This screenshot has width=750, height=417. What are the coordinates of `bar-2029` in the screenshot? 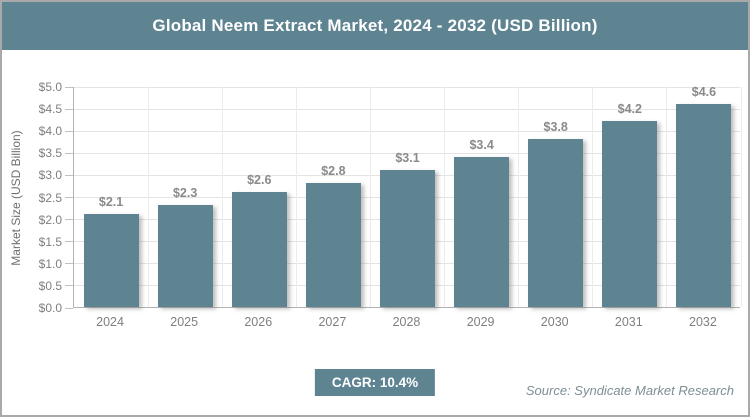 It's located at (482, 231).